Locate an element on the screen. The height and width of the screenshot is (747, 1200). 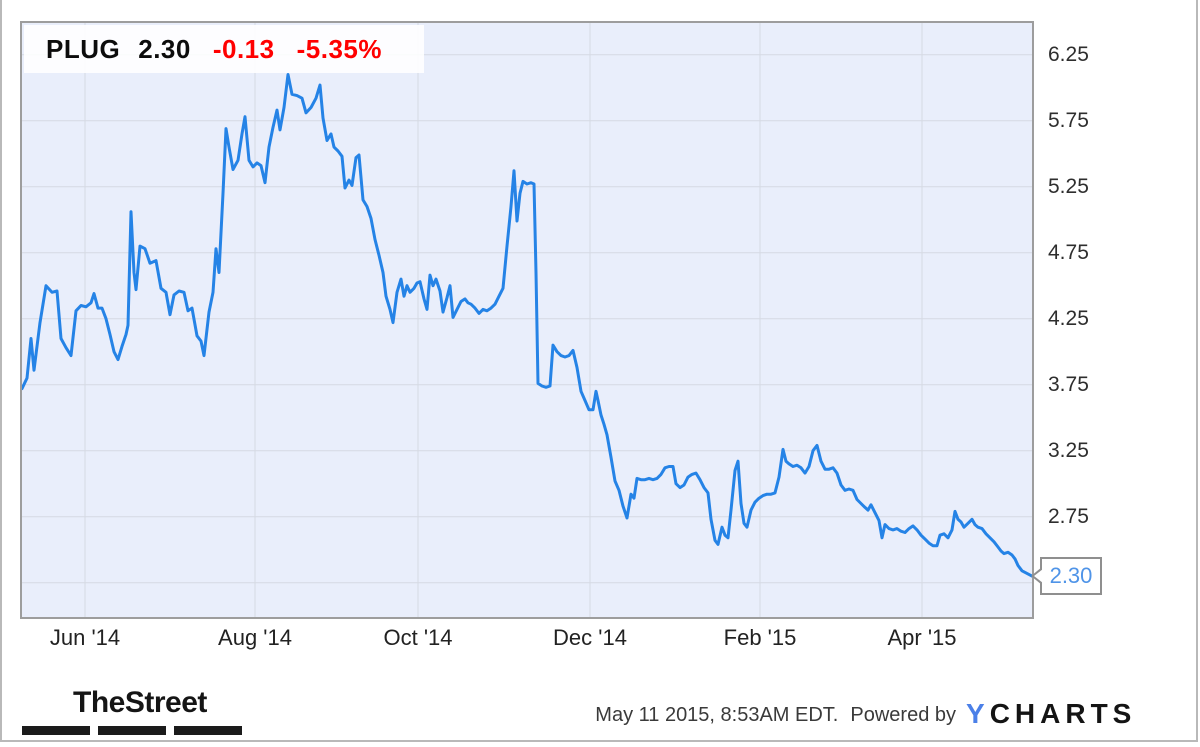
powered-by-label: Powered by is located at coordinates (903, 715).